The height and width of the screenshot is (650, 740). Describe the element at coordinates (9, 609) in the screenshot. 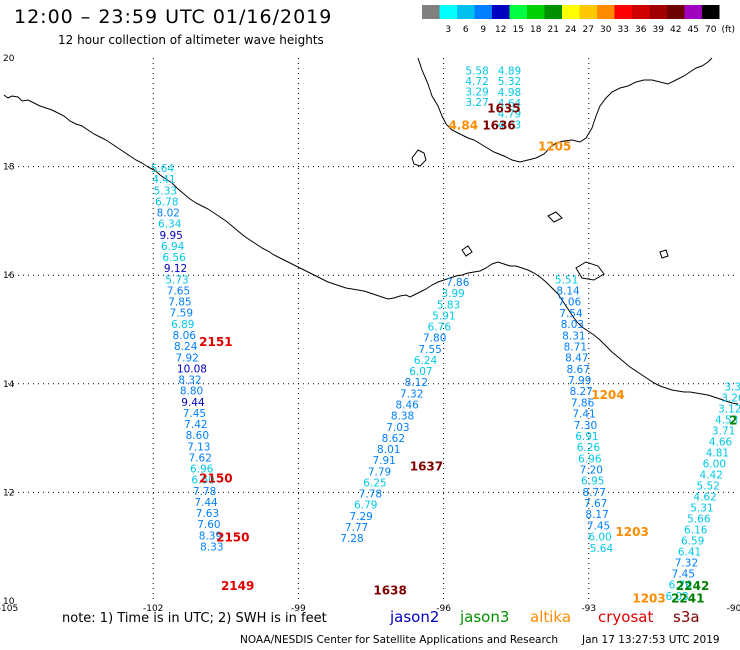

I see `lon-tick-label: -105` at that location.